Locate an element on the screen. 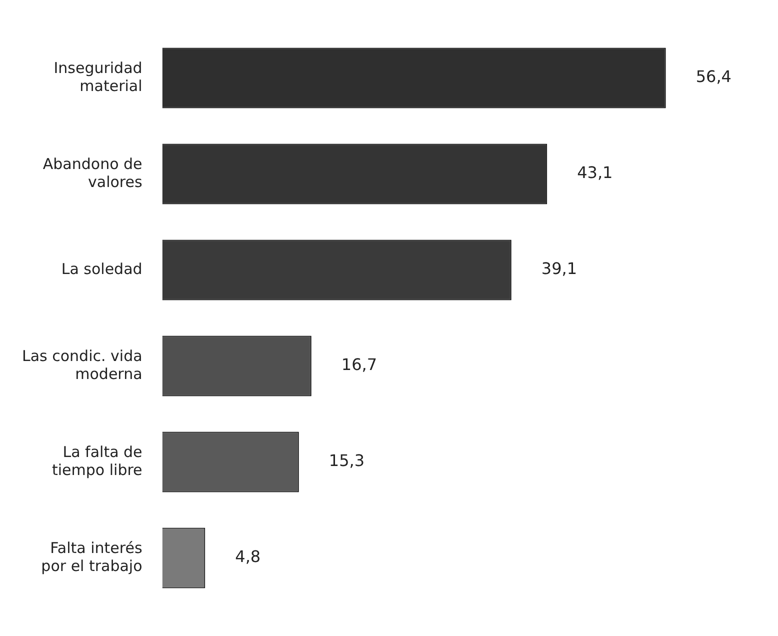  y-tick-label: Abandono de valores is located at coordinates (92, 172).